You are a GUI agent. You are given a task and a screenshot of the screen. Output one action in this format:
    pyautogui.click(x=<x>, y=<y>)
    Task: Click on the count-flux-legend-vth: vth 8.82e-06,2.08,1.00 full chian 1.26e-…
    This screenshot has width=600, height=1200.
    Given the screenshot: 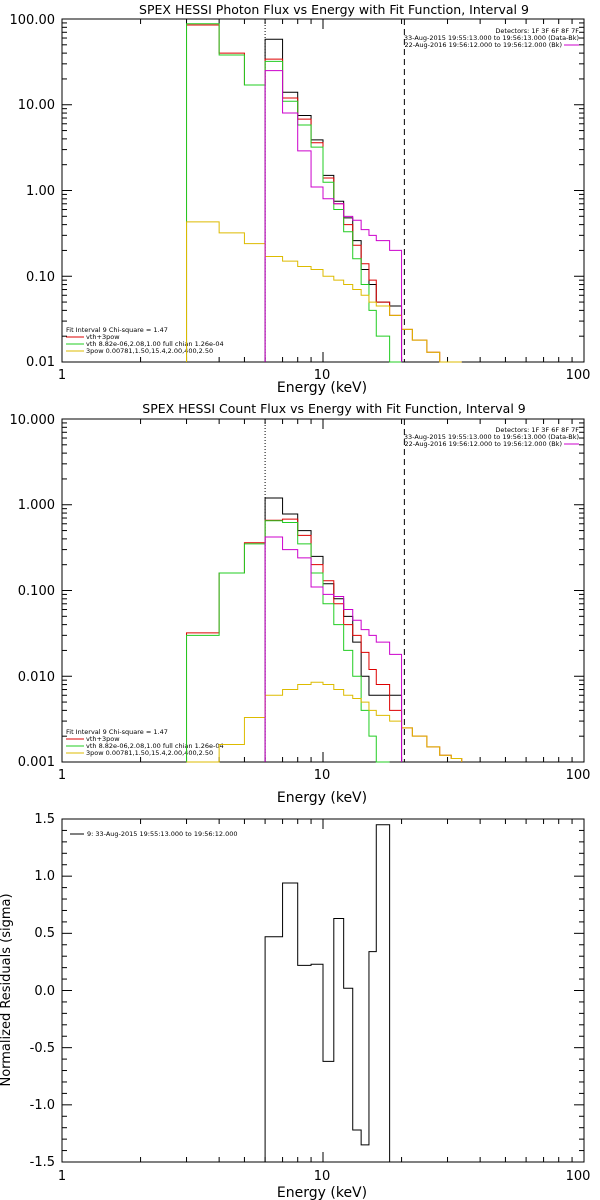 What is the action you would take?
    pyautogui.click(x=155, y=746)
    